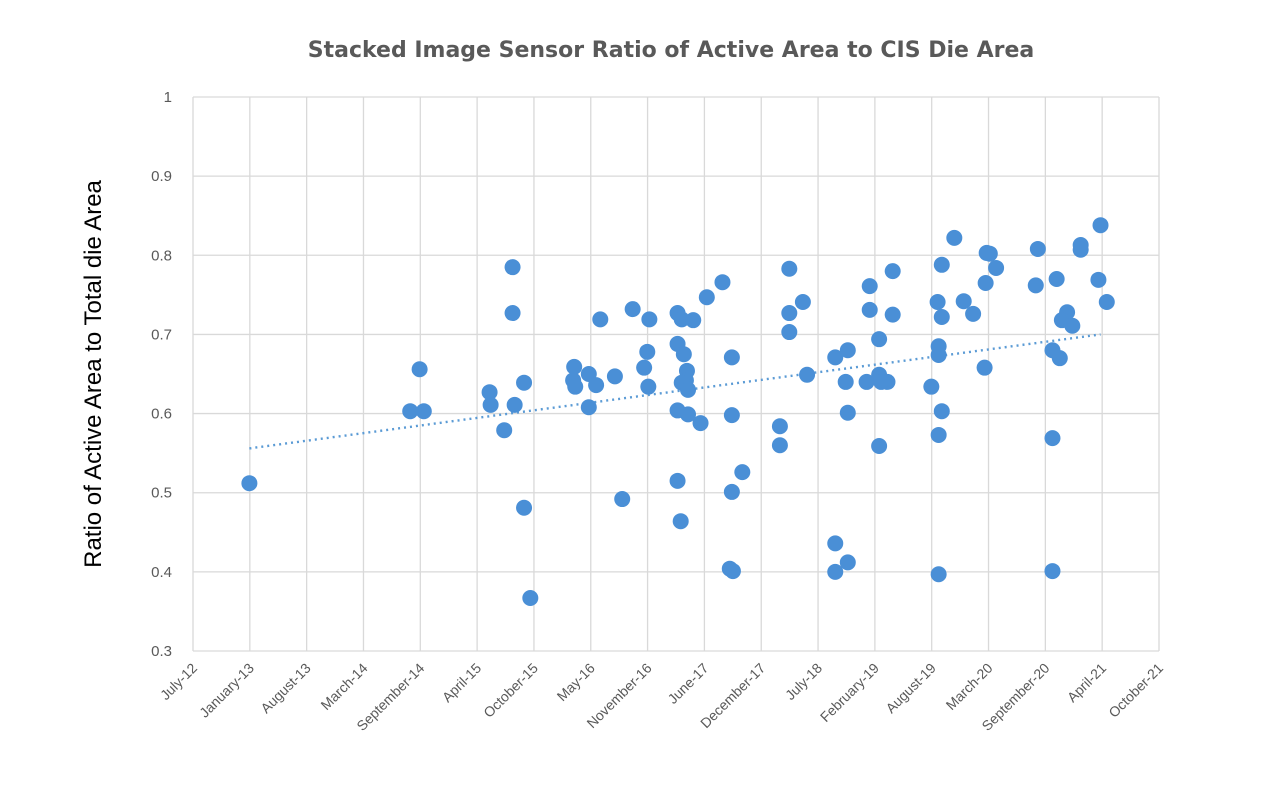 The image size is (1269, 792). What do you see at coordinates (462, 683) in the screenshot?
I see `x-tick-label: April-15` at bounding box center [462, 683].